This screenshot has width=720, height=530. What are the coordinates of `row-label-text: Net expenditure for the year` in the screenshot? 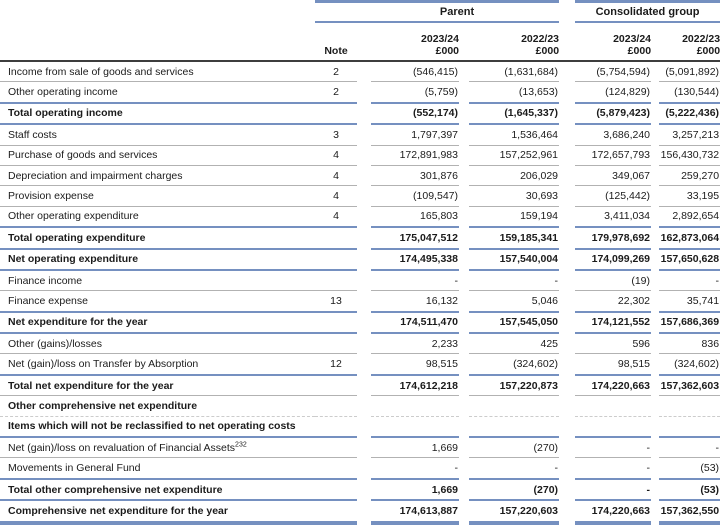 It's located at (78, 322).